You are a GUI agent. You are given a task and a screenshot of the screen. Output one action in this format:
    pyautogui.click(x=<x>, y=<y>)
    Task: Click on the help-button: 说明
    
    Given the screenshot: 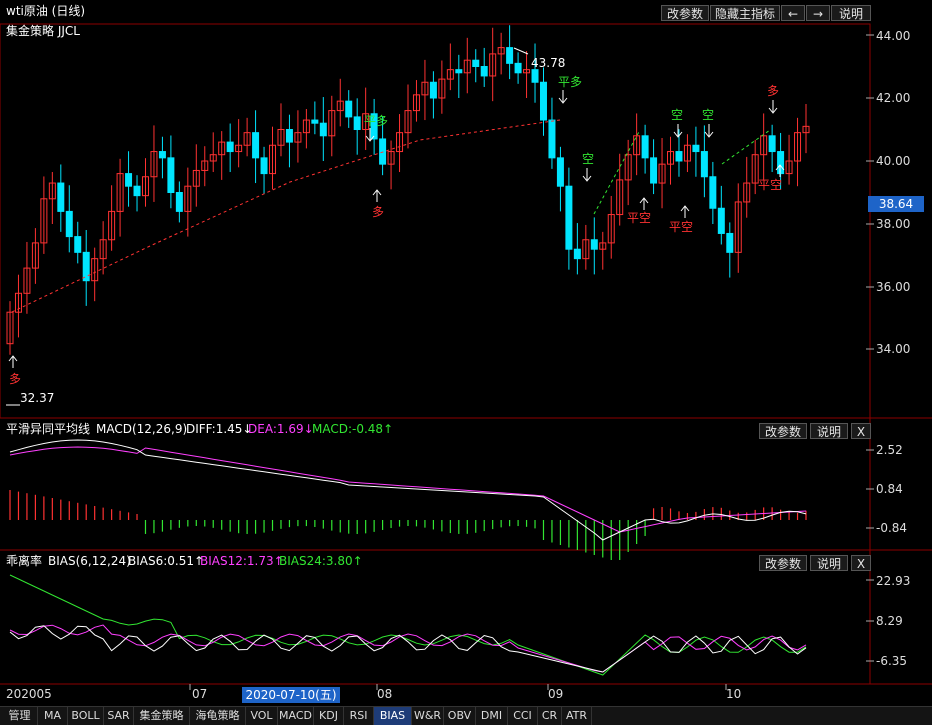 What is the action you would take?
    pyautogui.click(x=851, y=13)
    